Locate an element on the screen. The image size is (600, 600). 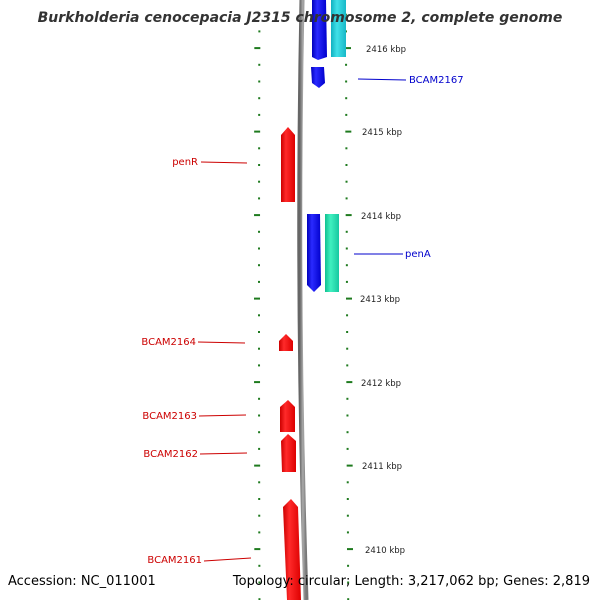
gene-label-bcam2162: BCAM2162 is located at coordinates (170, 454).